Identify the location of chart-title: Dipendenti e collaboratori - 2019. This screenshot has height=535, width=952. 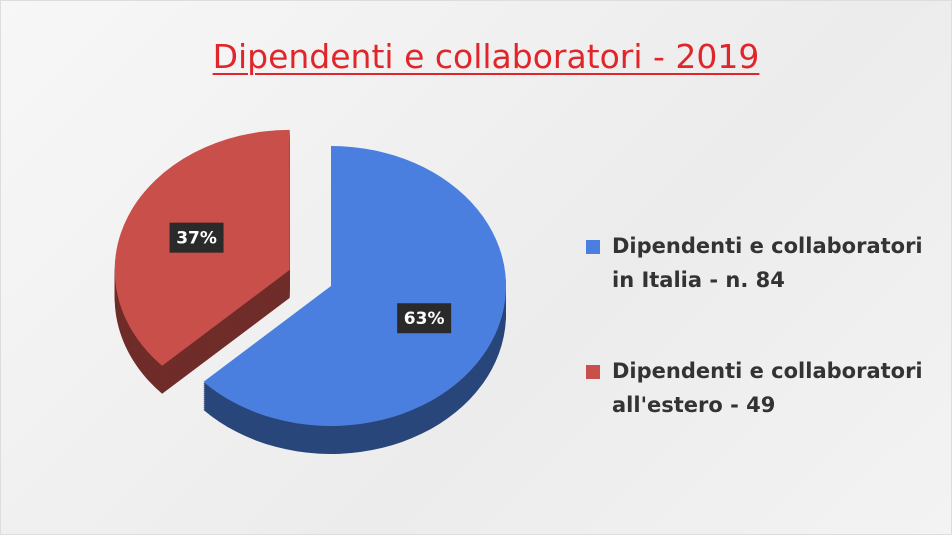
(486, 56).